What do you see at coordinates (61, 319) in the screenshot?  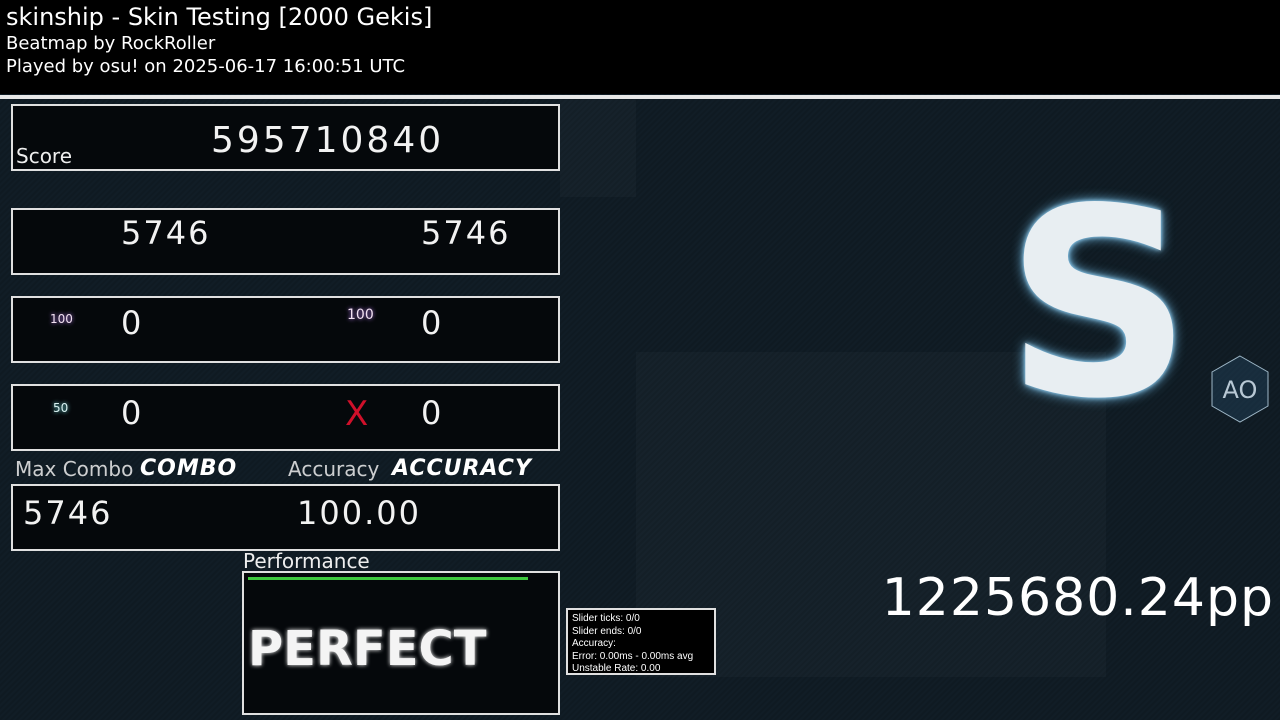 I see `hit100-icon: 100` at bounding box center [61, 319].